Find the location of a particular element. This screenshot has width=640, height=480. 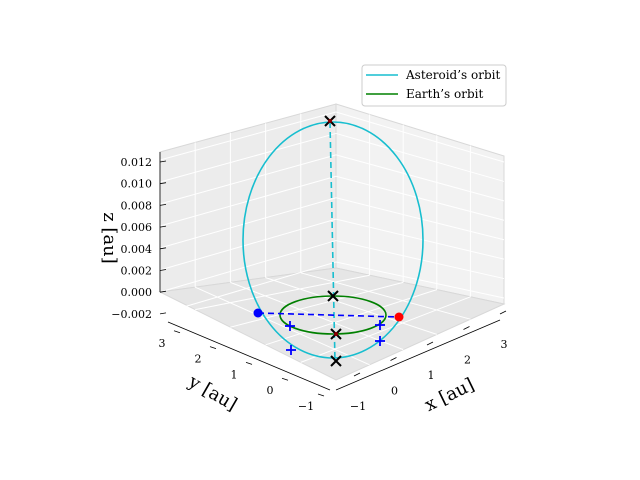

z-tick-label: 0.012 is located at coordinates (137, 162).